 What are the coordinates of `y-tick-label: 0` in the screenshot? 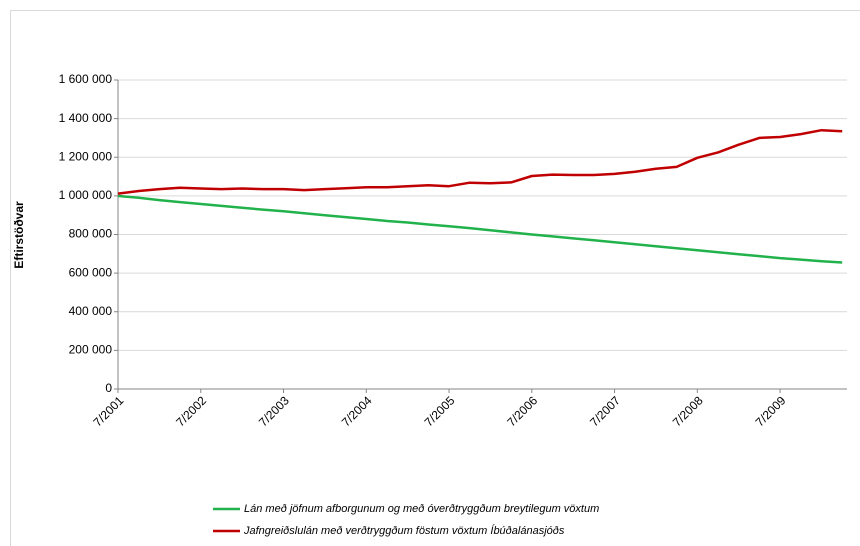 It's located at (108, 388).